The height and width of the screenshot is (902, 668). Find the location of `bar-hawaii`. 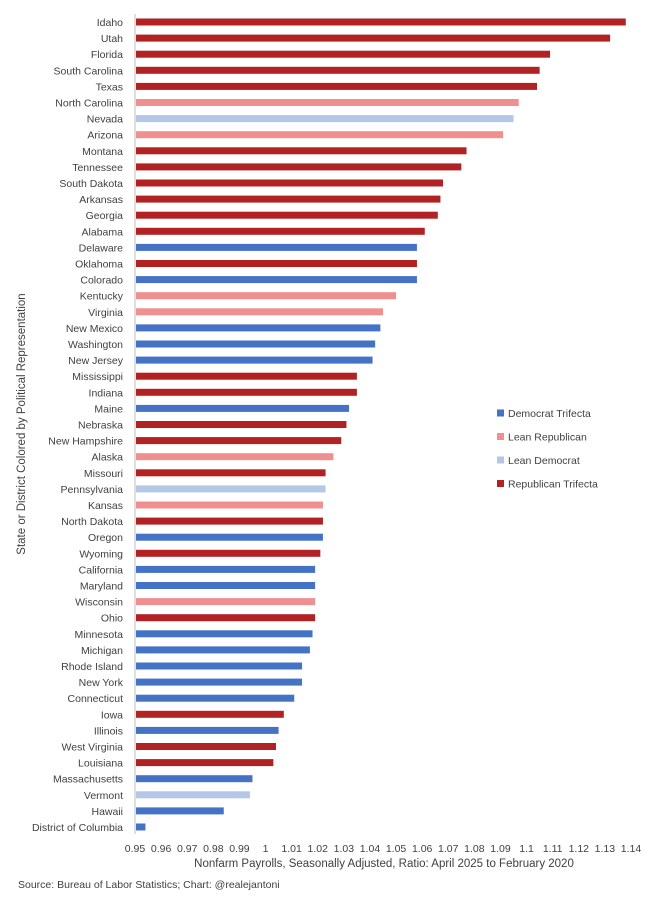

bar-hawaii is located at coordinates (180, 811).